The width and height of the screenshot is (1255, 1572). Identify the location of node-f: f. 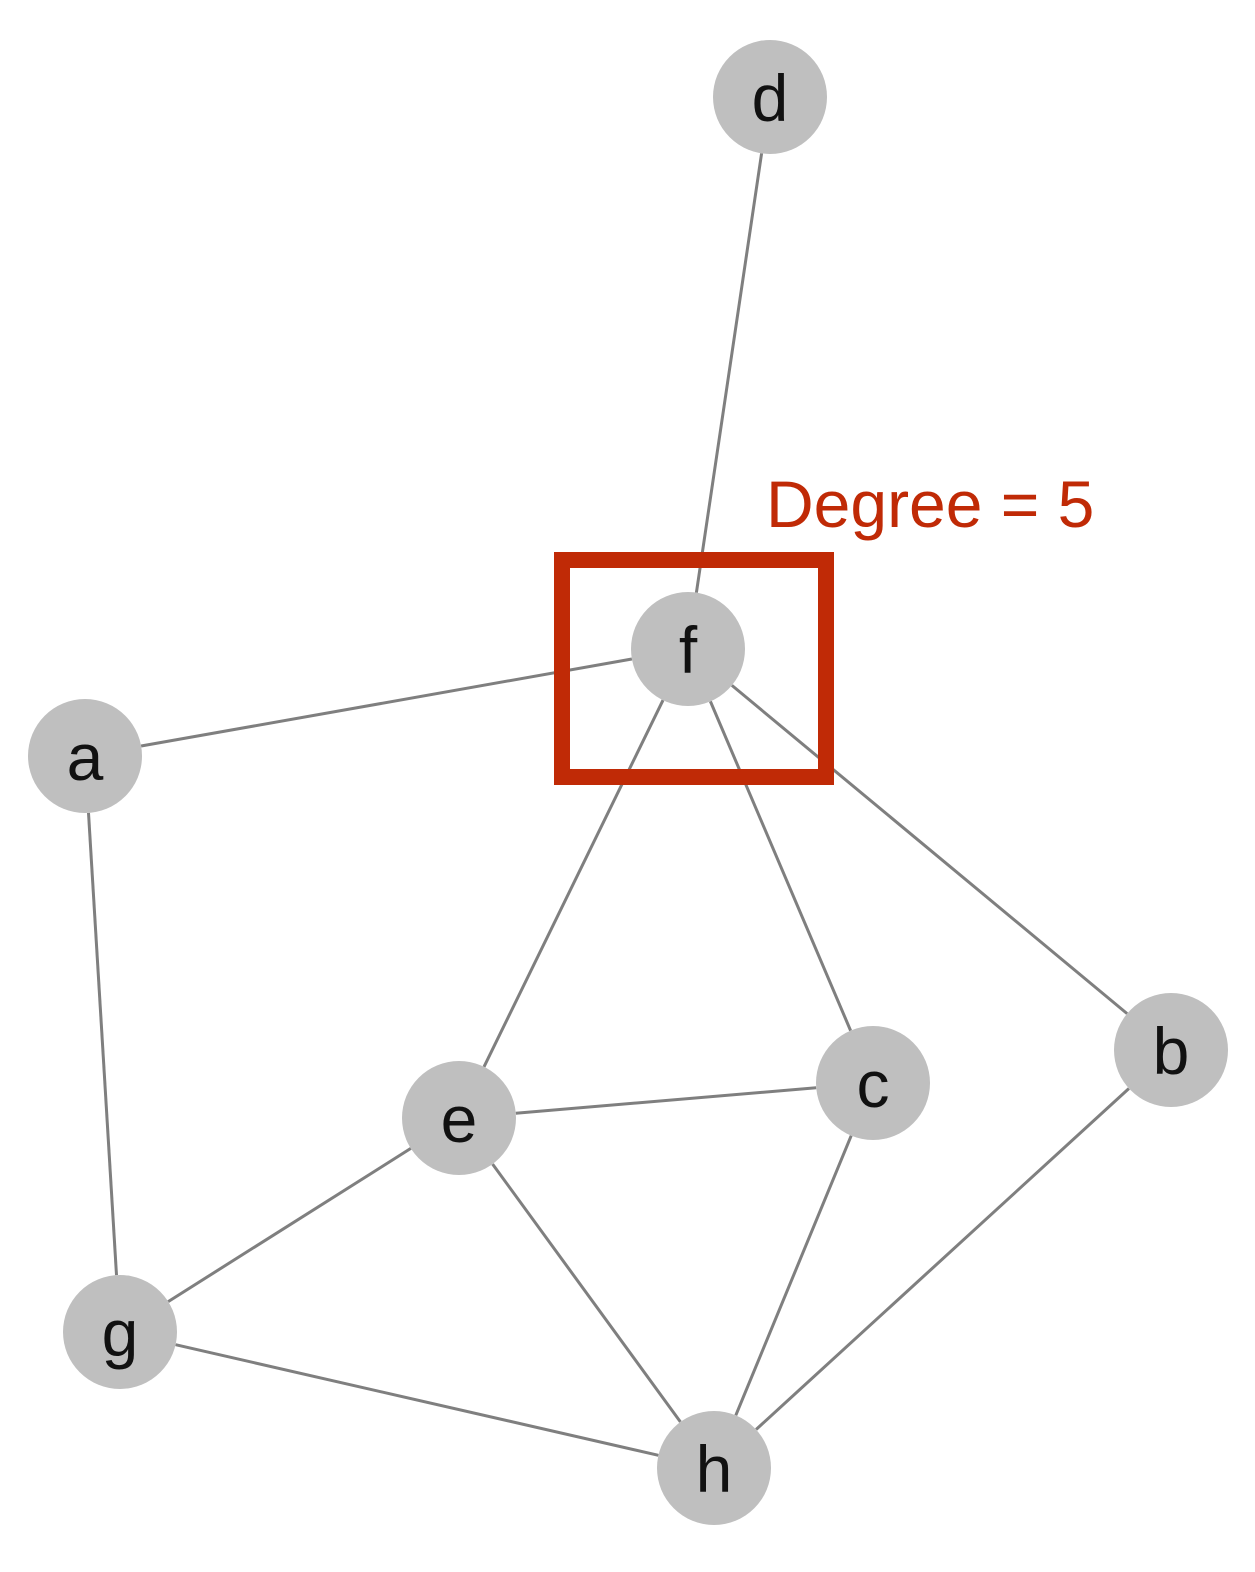
(688, 649).